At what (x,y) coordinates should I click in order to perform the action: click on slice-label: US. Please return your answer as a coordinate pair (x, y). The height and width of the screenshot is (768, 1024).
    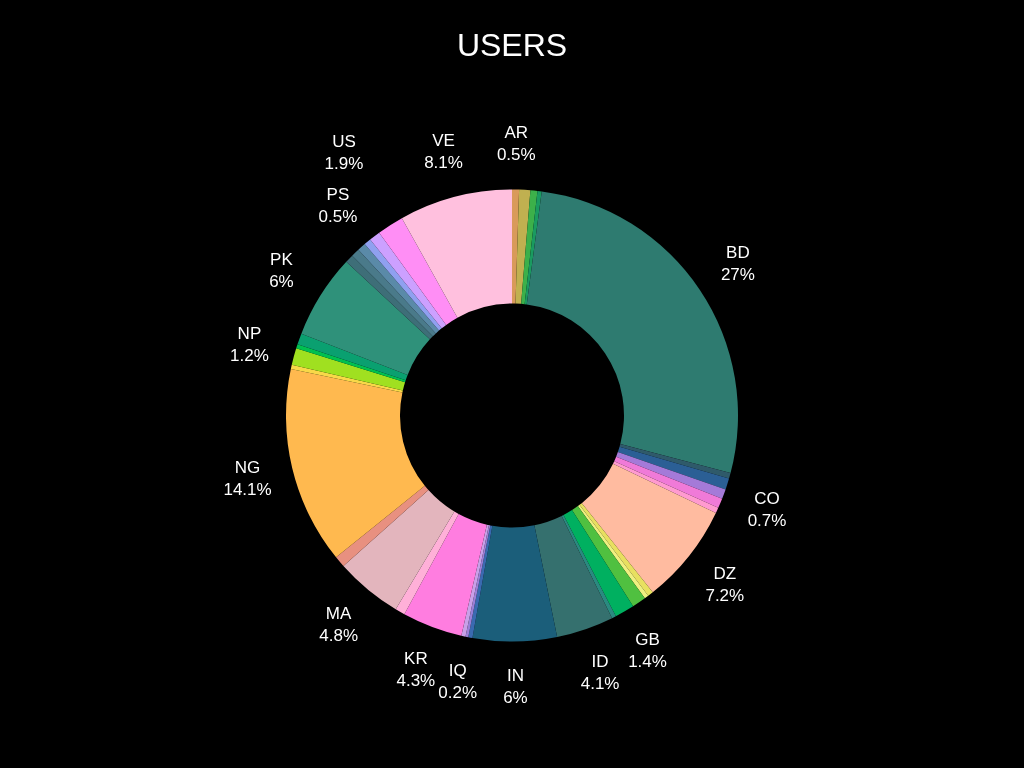
    Looking at the image, I should click on (344, 141).